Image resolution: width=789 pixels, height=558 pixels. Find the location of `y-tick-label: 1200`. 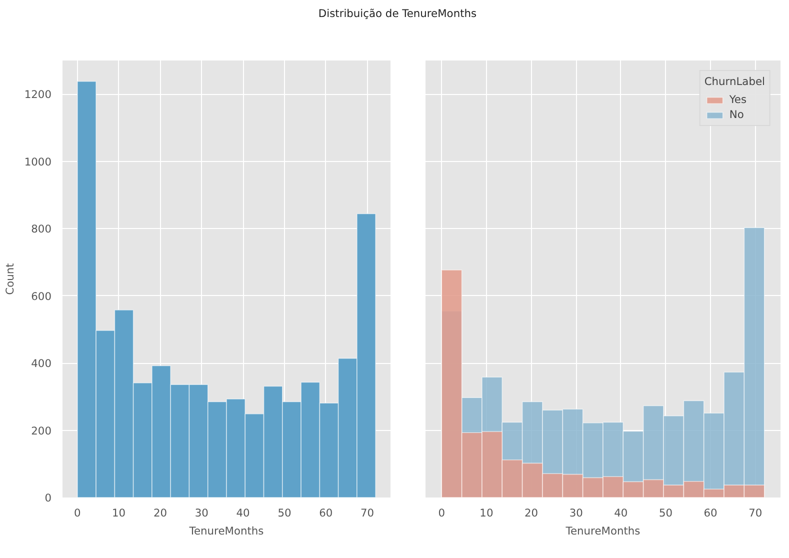

y-tick-label: 1200 is located at coordinates (38, 95).